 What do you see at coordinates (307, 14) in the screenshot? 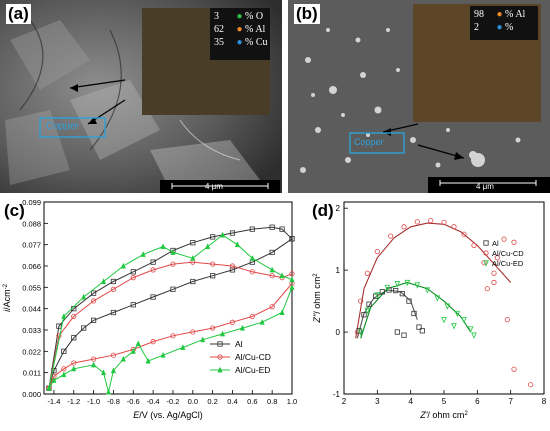
I see `panel-label-b: (b)` at bounding box center [307, 14].